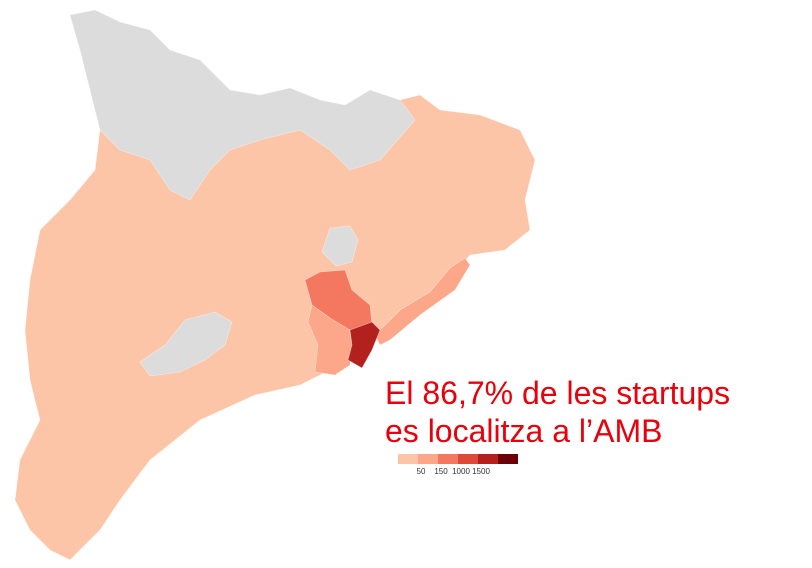 The height and width of the screenshot is (568, 812). I want to click on legend-label: 1000, so click(461, 471).